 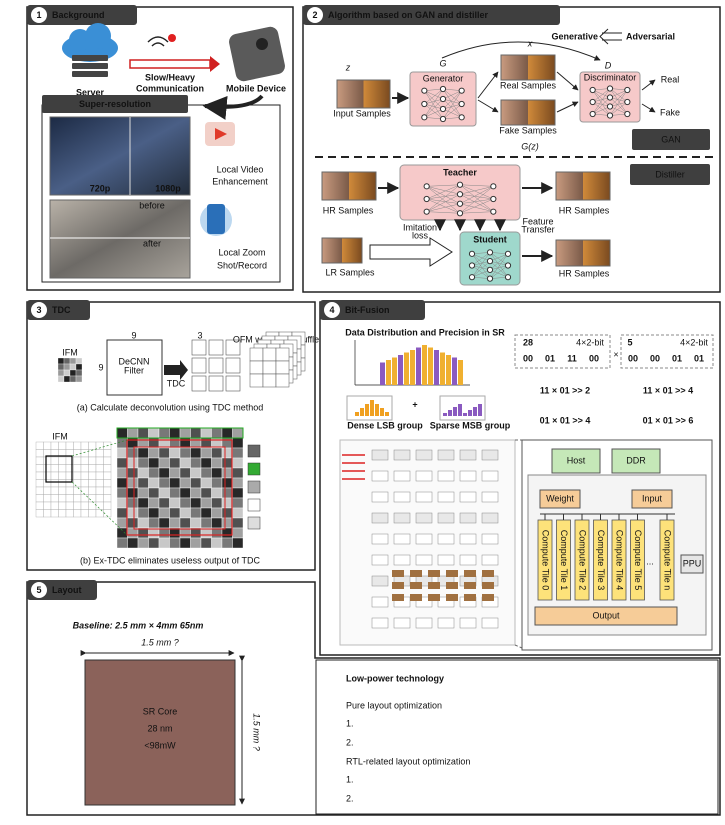 What do you see at coordinates (90, 74) in the screenshot?
I see `server-icon` at bounding box center [90, 74].